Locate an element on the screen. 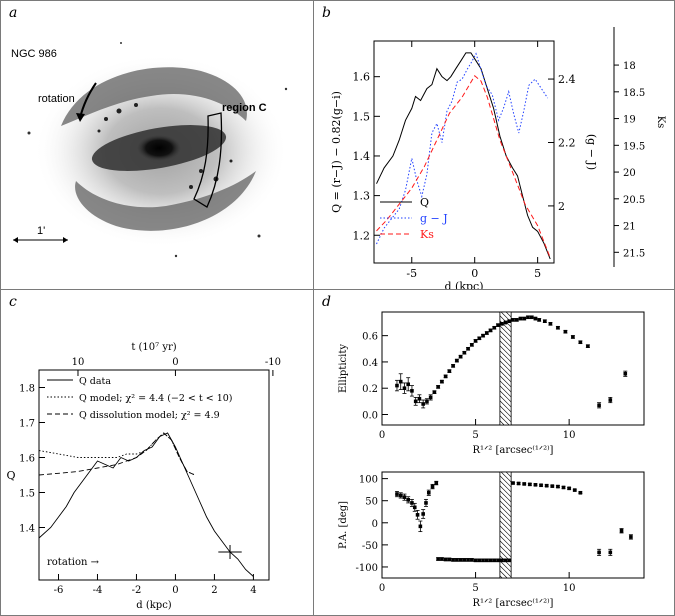 This screenshot has height=616, width=675. scale-label: 1' is located at coordinates (41, 231).